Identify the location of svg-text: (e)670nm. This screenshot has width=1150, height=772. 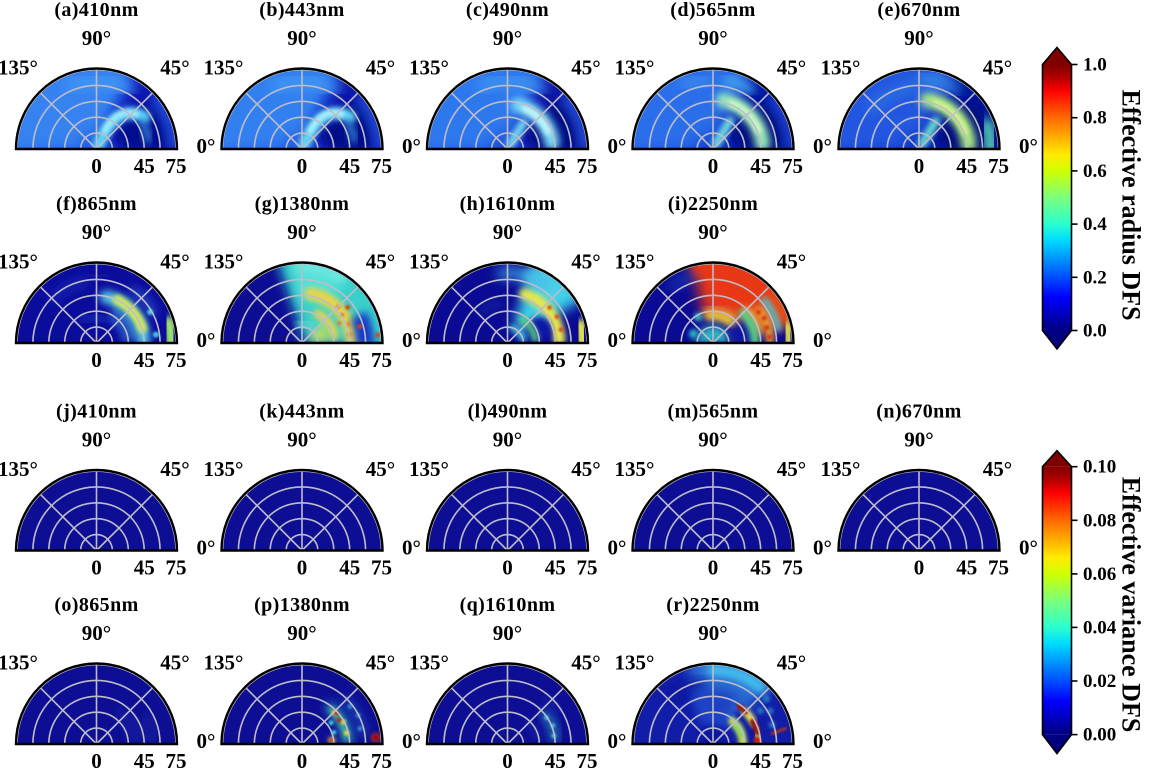
(918, 10).